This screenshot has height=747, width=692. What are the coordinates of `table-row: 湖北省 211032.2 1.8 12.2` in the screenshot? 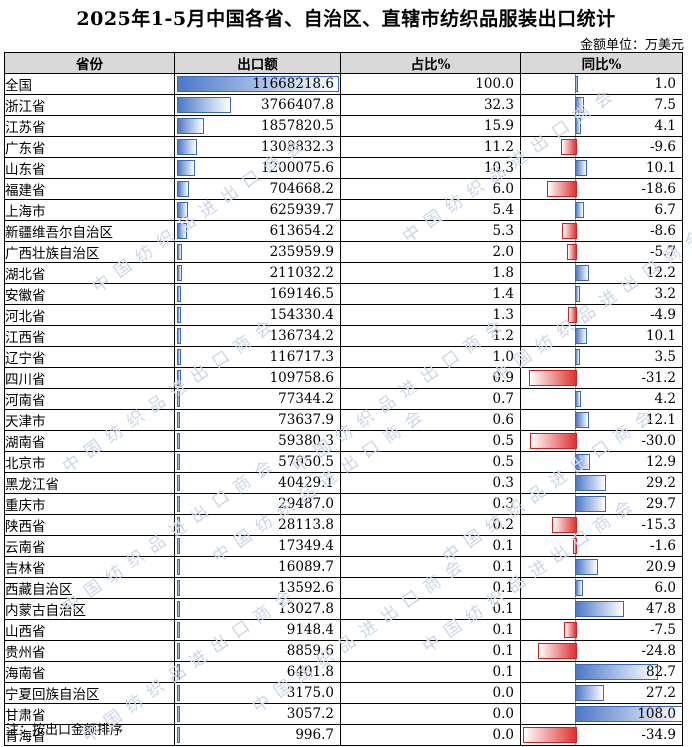 It's located at (343, 273).